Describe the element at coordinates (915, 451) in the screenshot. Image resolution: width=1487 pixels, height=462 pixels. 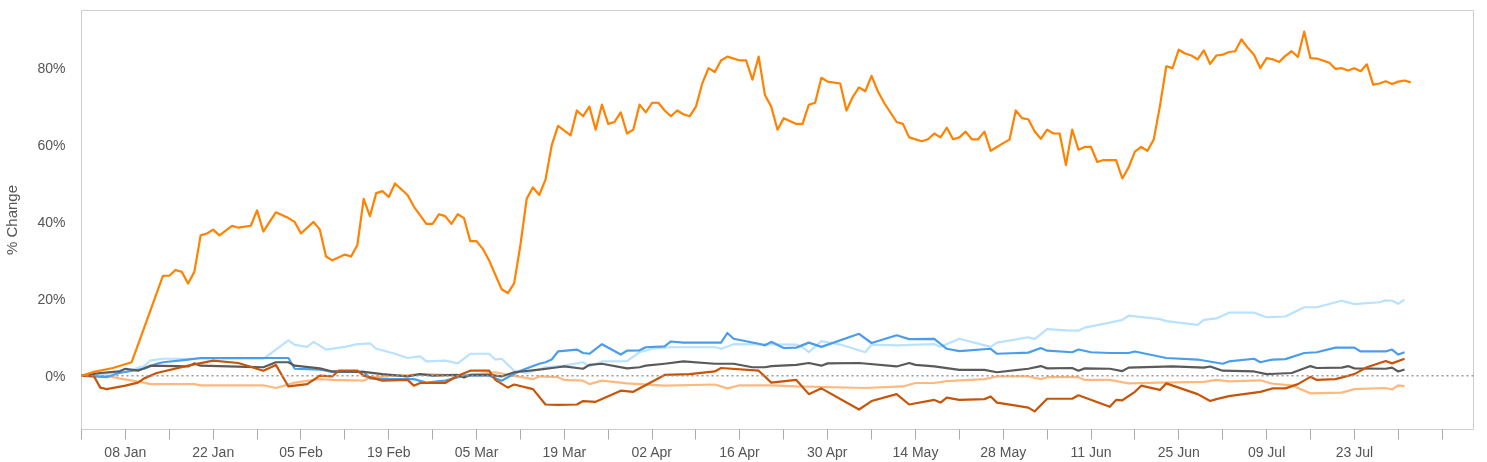
I see `x-tick-label: 14 May` at that location.